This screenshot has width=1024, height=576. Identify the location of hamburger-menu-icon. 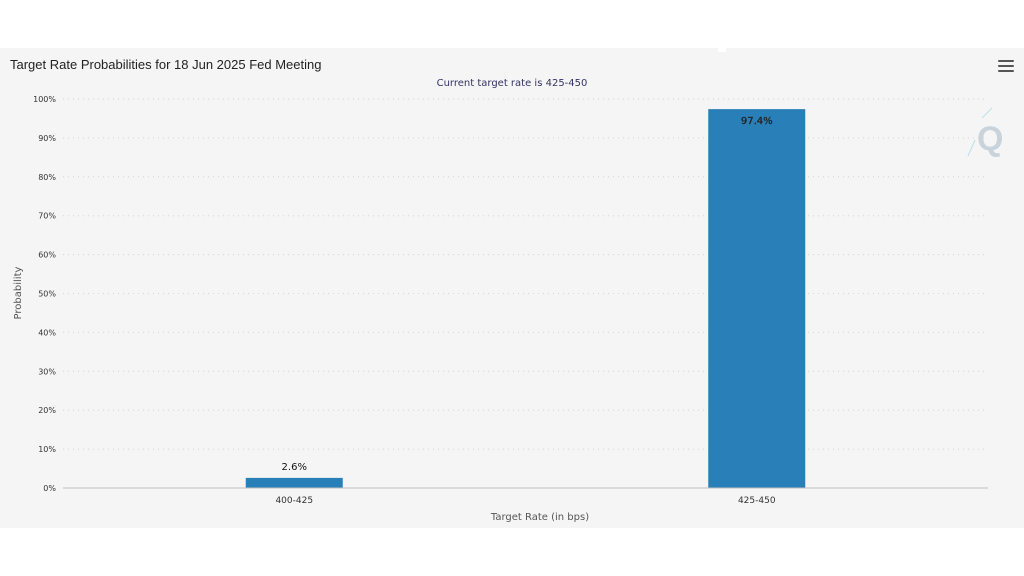
(1006, 61).